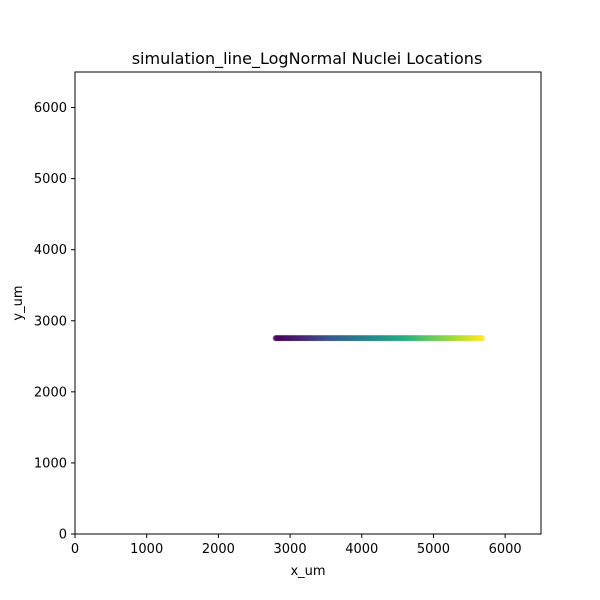 The width and height of the screenshot is (600, 600). I want to click on x-tick-label: 6000, so click(505, 549).